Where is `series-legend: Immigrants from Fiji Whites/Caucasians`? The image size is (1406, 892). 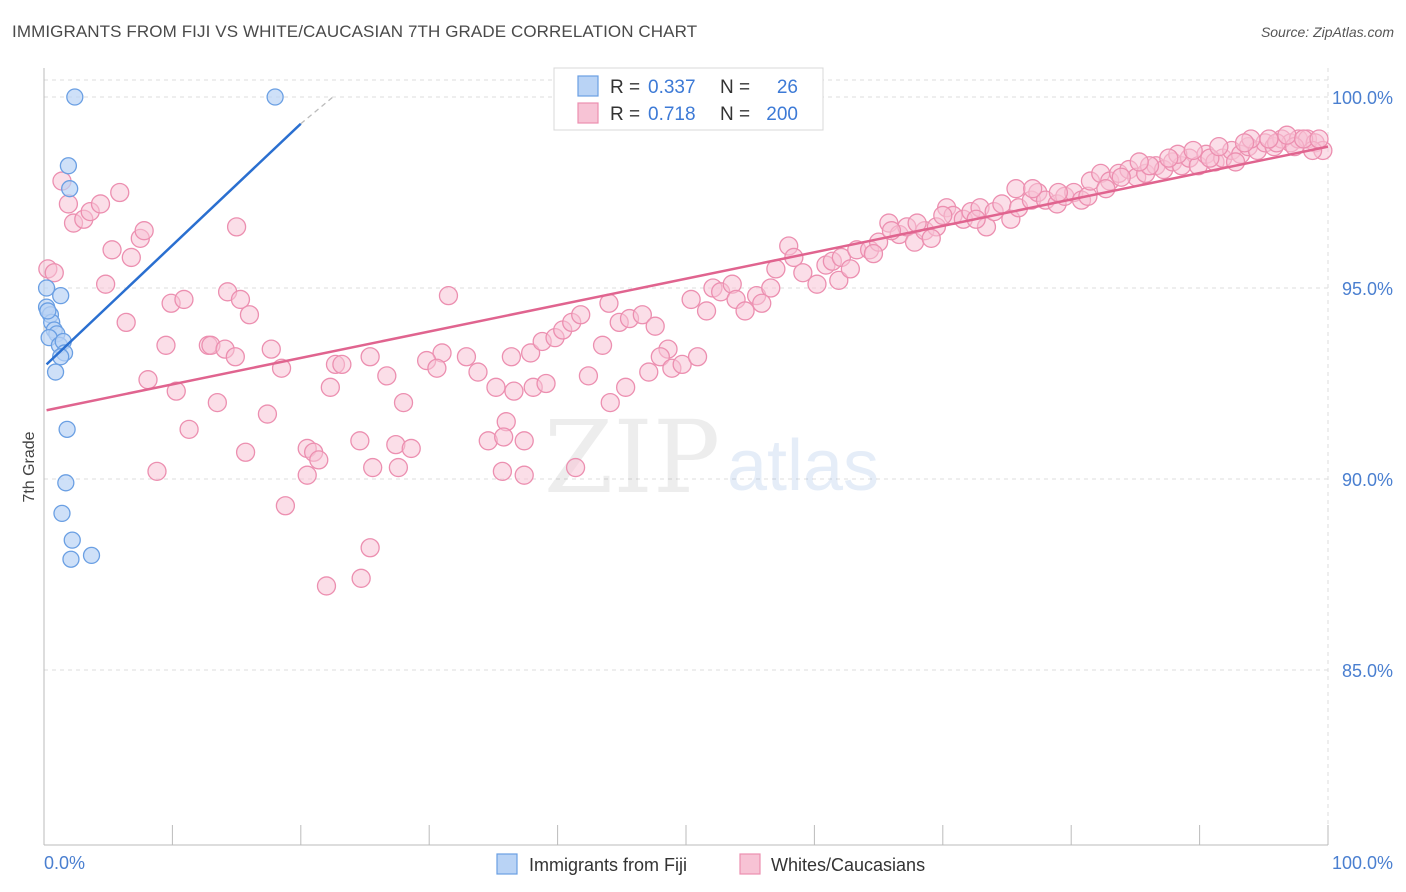
series-legend: Immigrants from Fiji Whites/Caucasians is located at coordinates (710, 864).